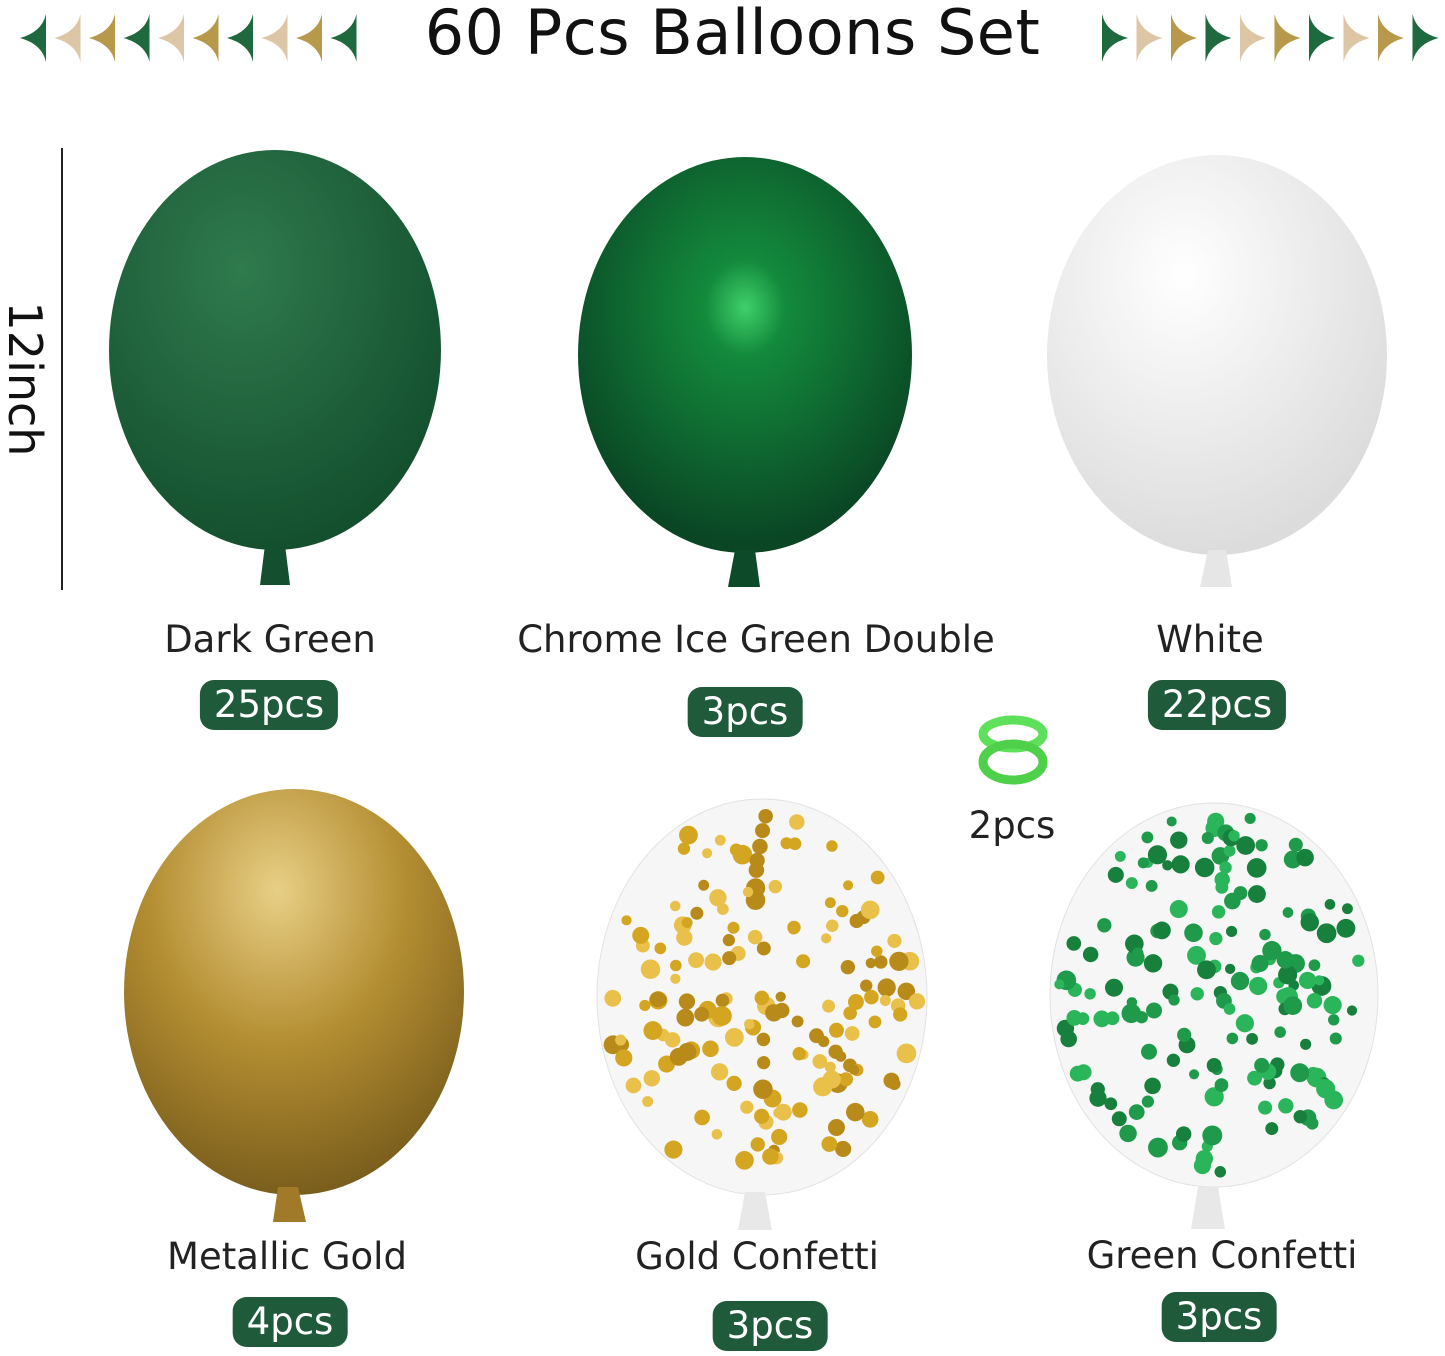  I want to click on dark-green-balloon, so click(275, 367).